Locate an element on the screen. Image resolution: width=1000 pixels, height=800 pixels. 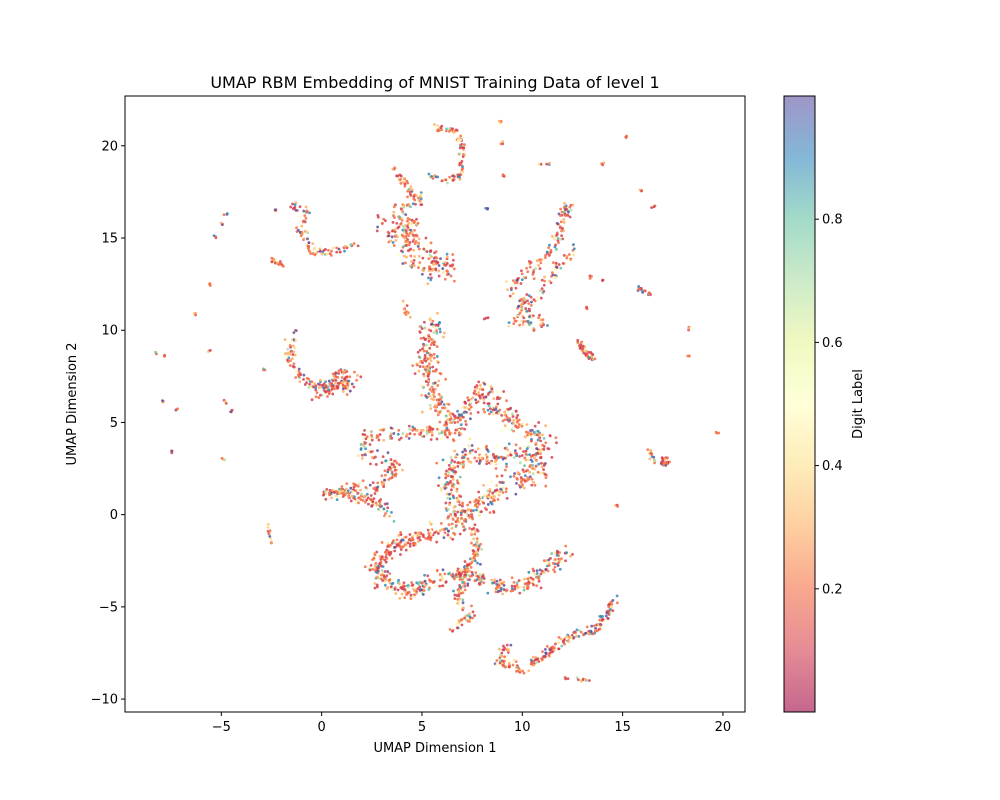
x-tick-label: 10 is located at coordinates (522, 727).